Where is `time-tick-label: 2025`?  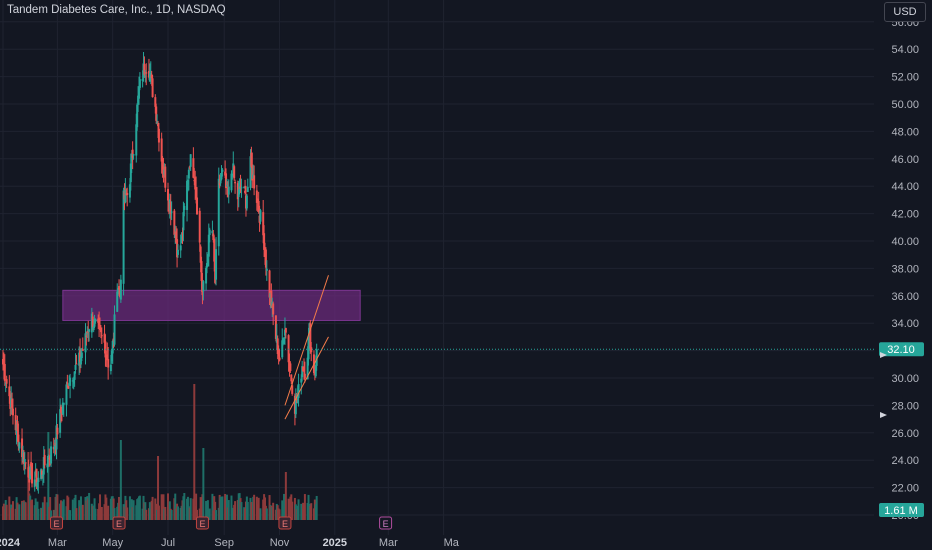
time-tick-label: 2025 is located at coordinates (335, 543).